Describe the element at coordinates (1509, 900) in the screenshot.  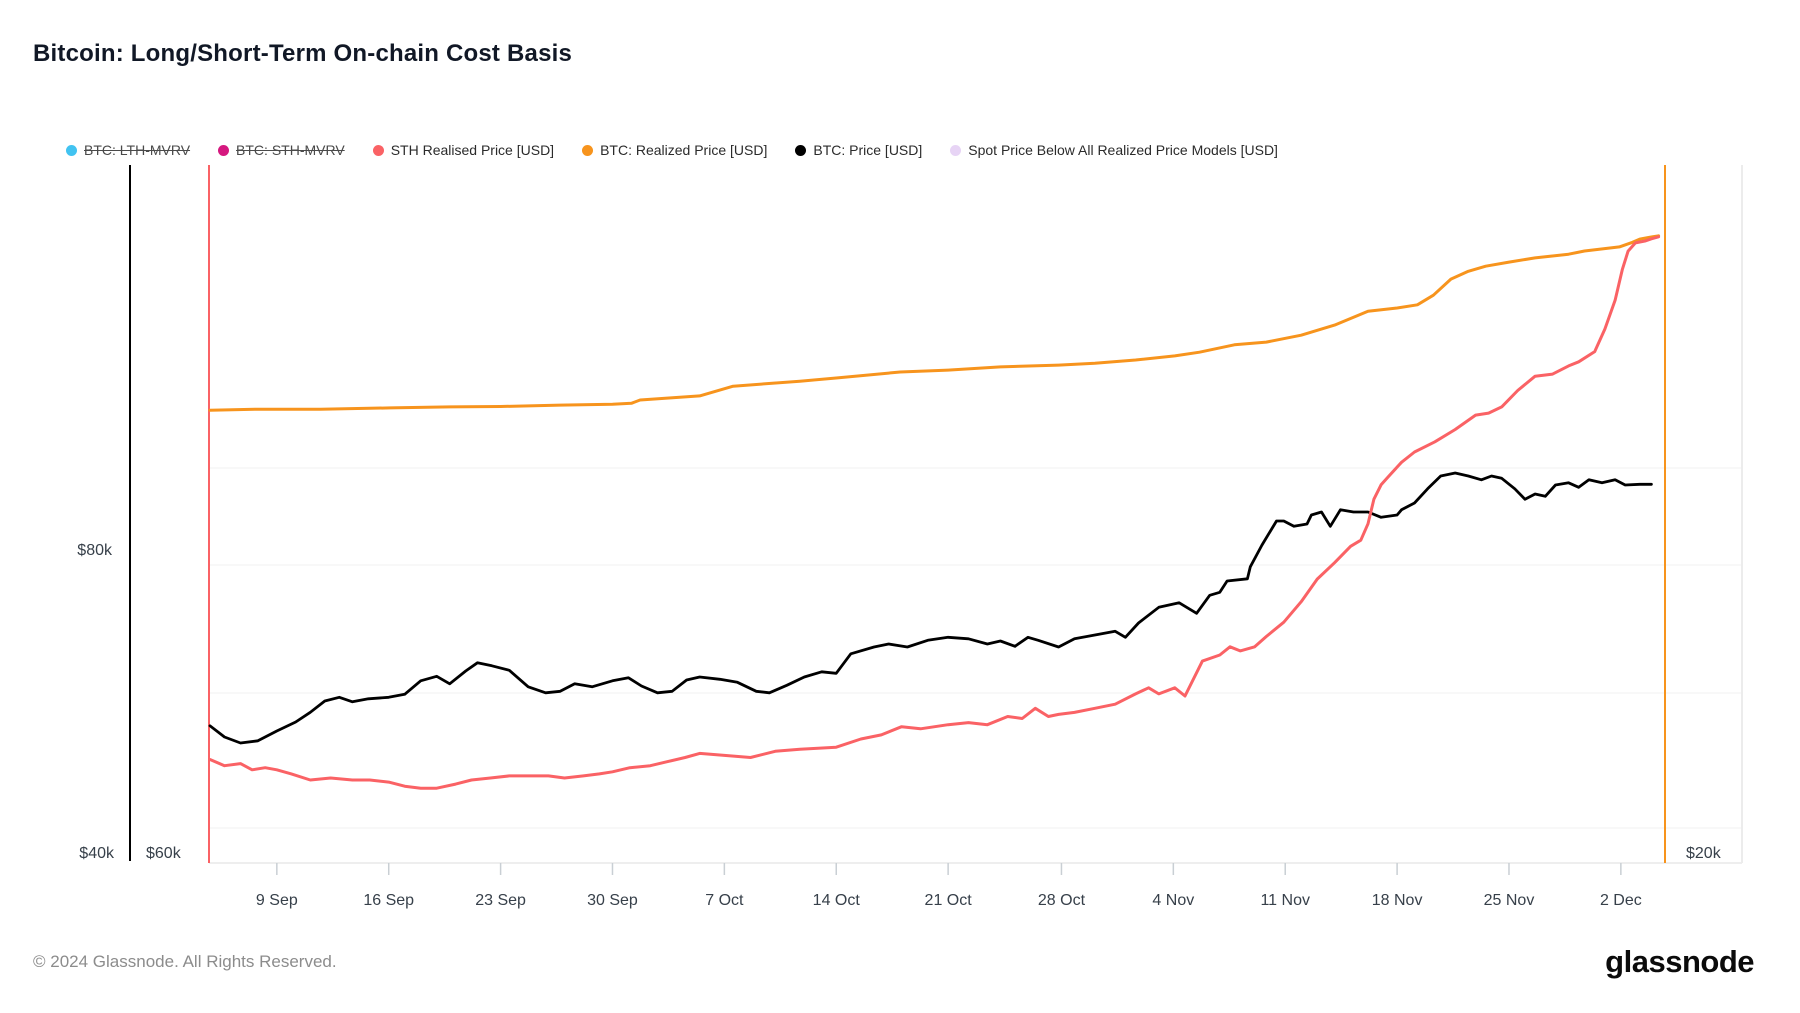
I see `x-axis-label: 25 Nov` at that location.